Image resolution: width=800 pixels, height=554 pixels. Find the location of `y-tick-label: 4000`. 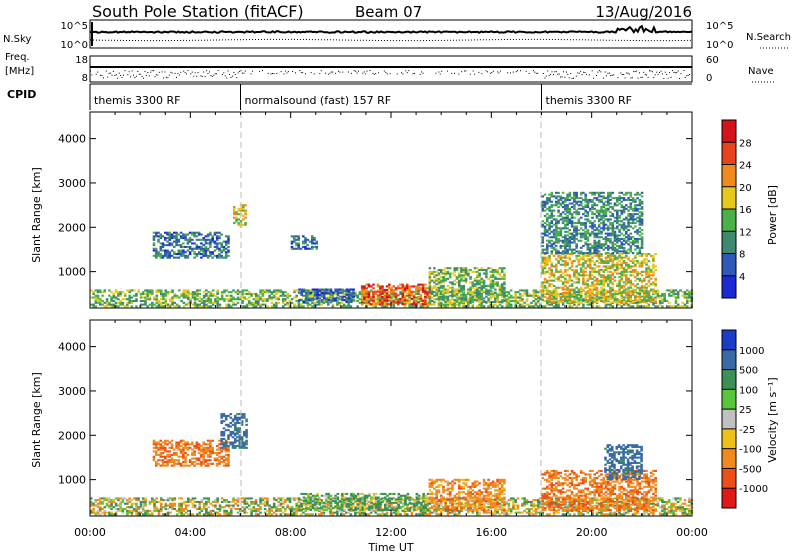

y-tick-label: 4000 is located at coordinates (72, 139).